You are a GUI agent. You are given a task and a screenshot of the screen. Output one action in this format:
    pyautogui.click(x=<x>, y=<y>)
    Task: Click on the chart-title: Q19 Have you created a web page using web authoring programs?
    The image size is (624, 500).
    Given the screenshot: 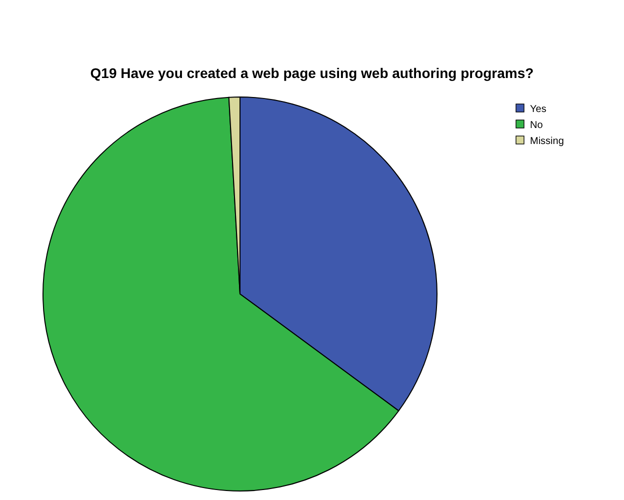 What is the action you would take?
    pyautogui.click(x=312, y=73)
    